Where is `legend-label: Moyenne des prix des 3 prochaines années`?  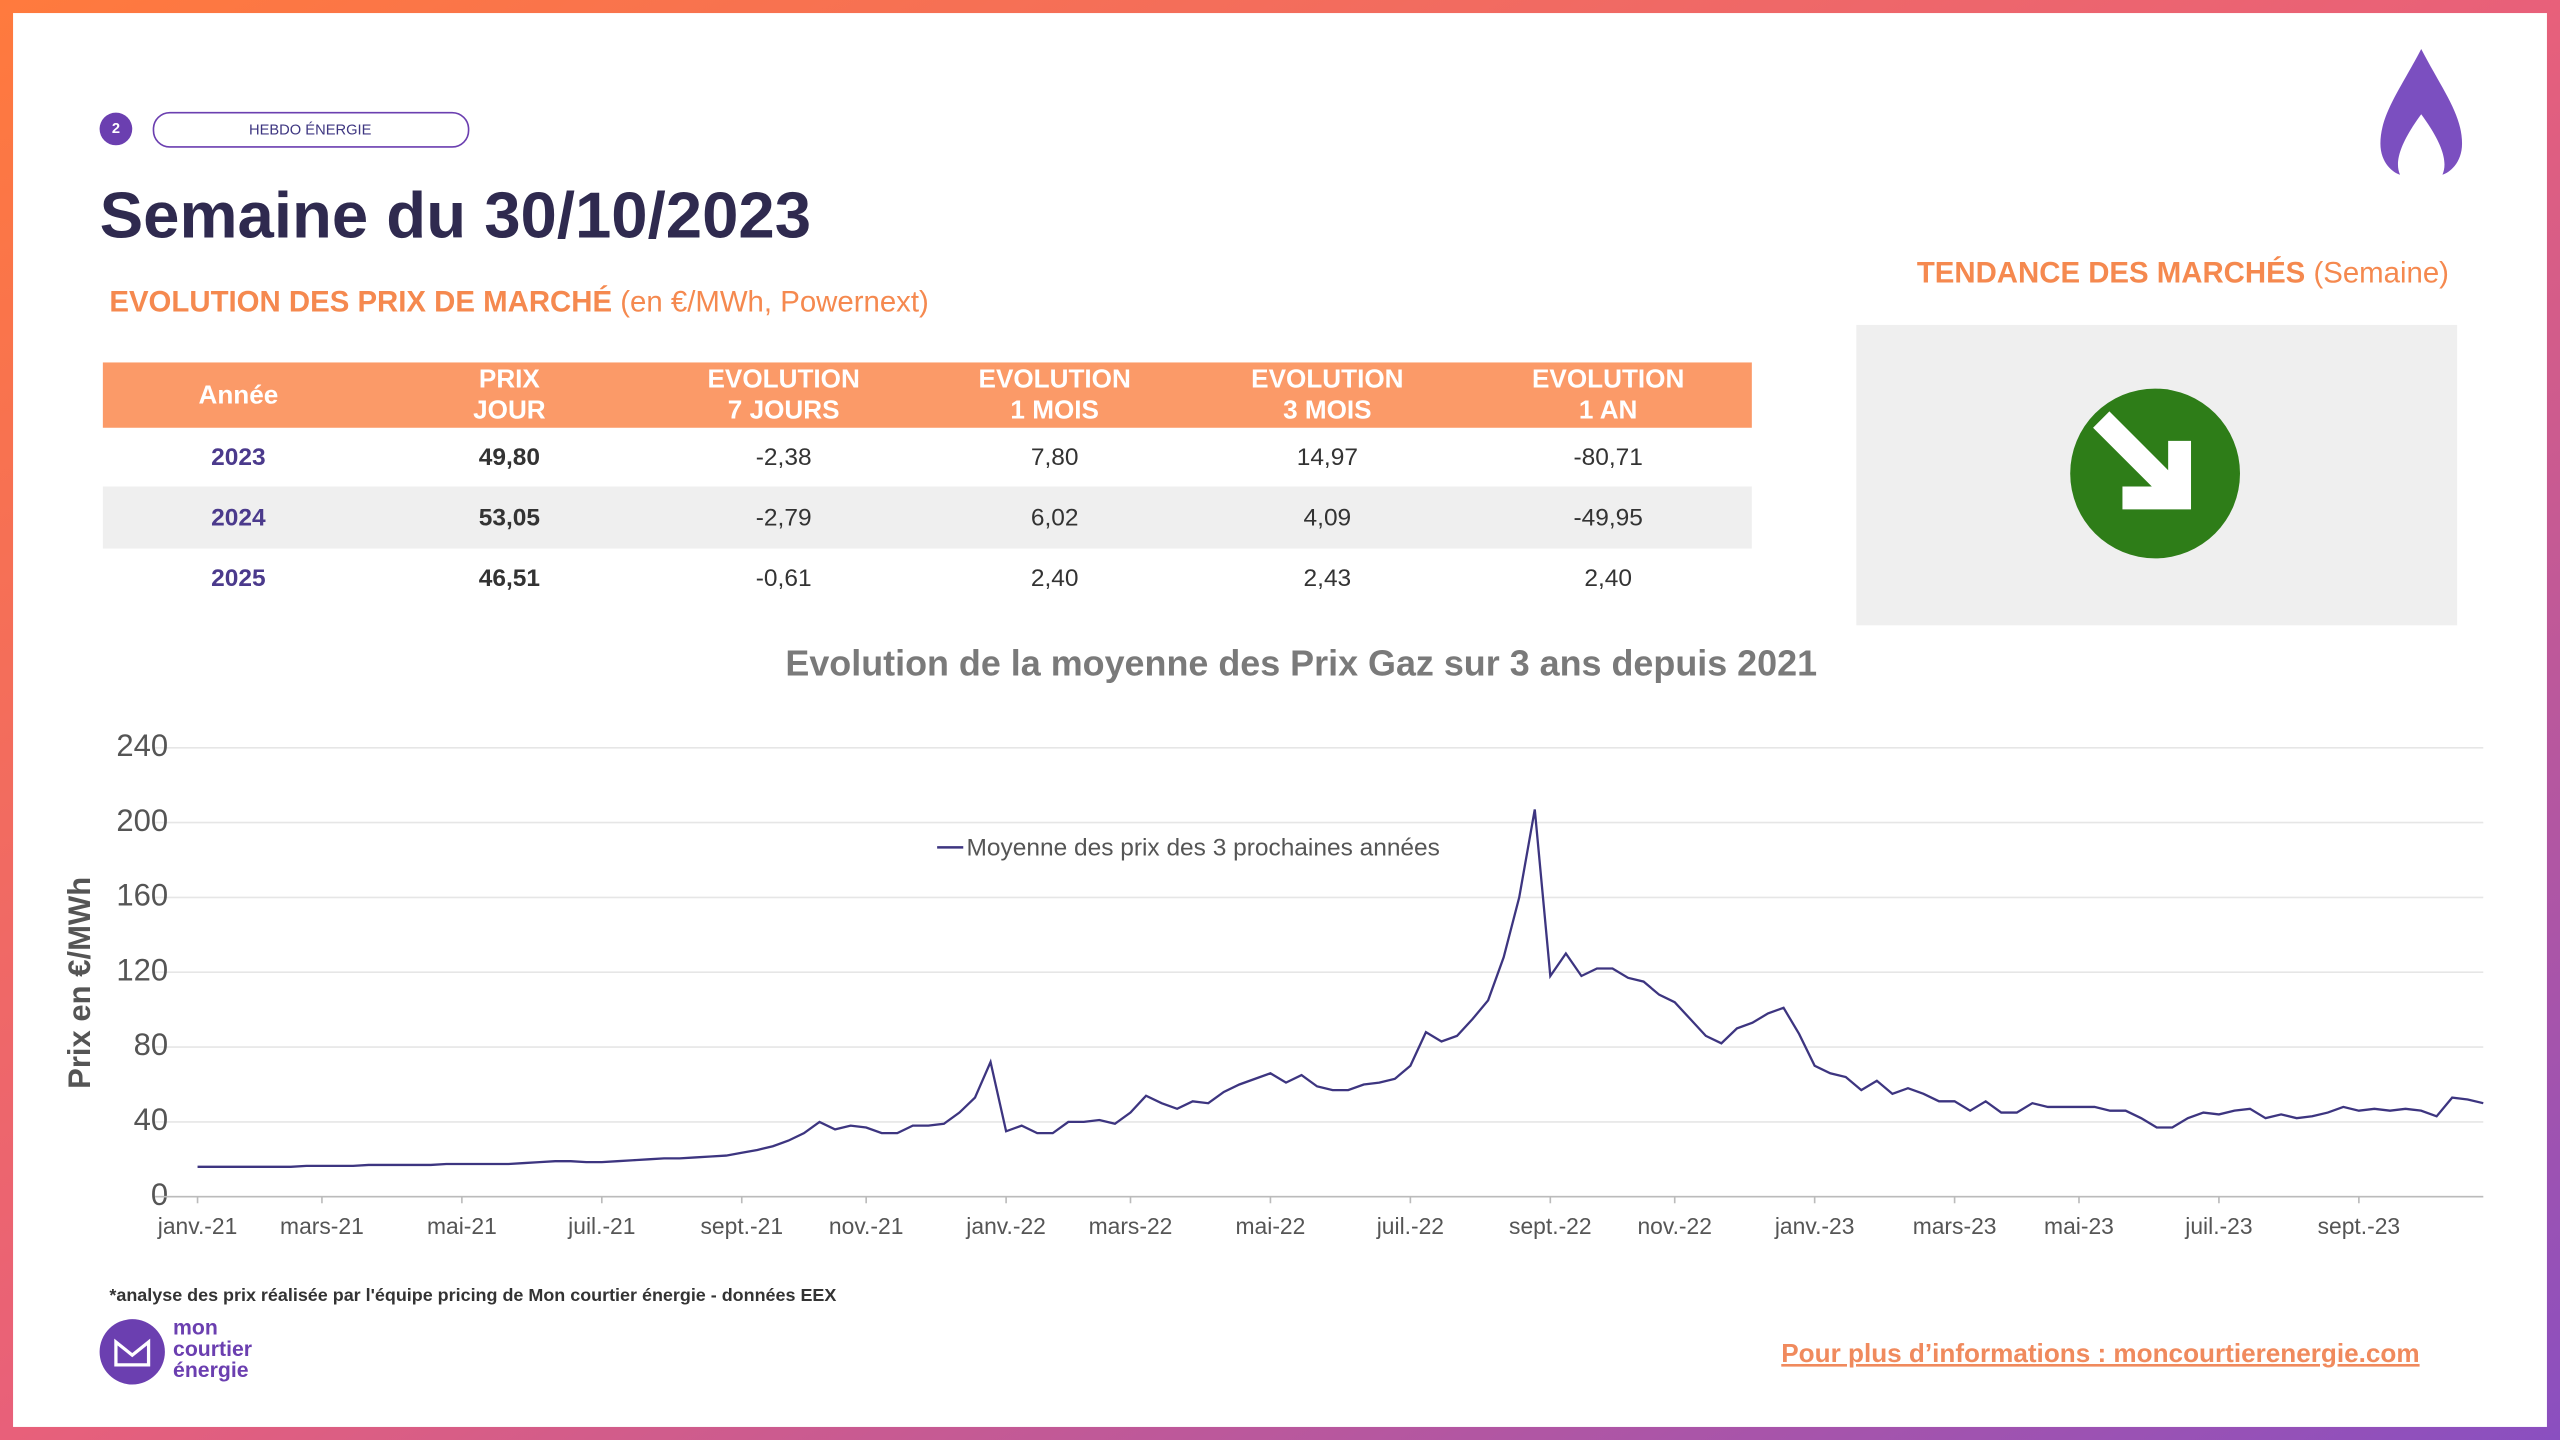
legend-label: Moyenne des prix des 3 prochaines années is located at coordinates (1203, 847).